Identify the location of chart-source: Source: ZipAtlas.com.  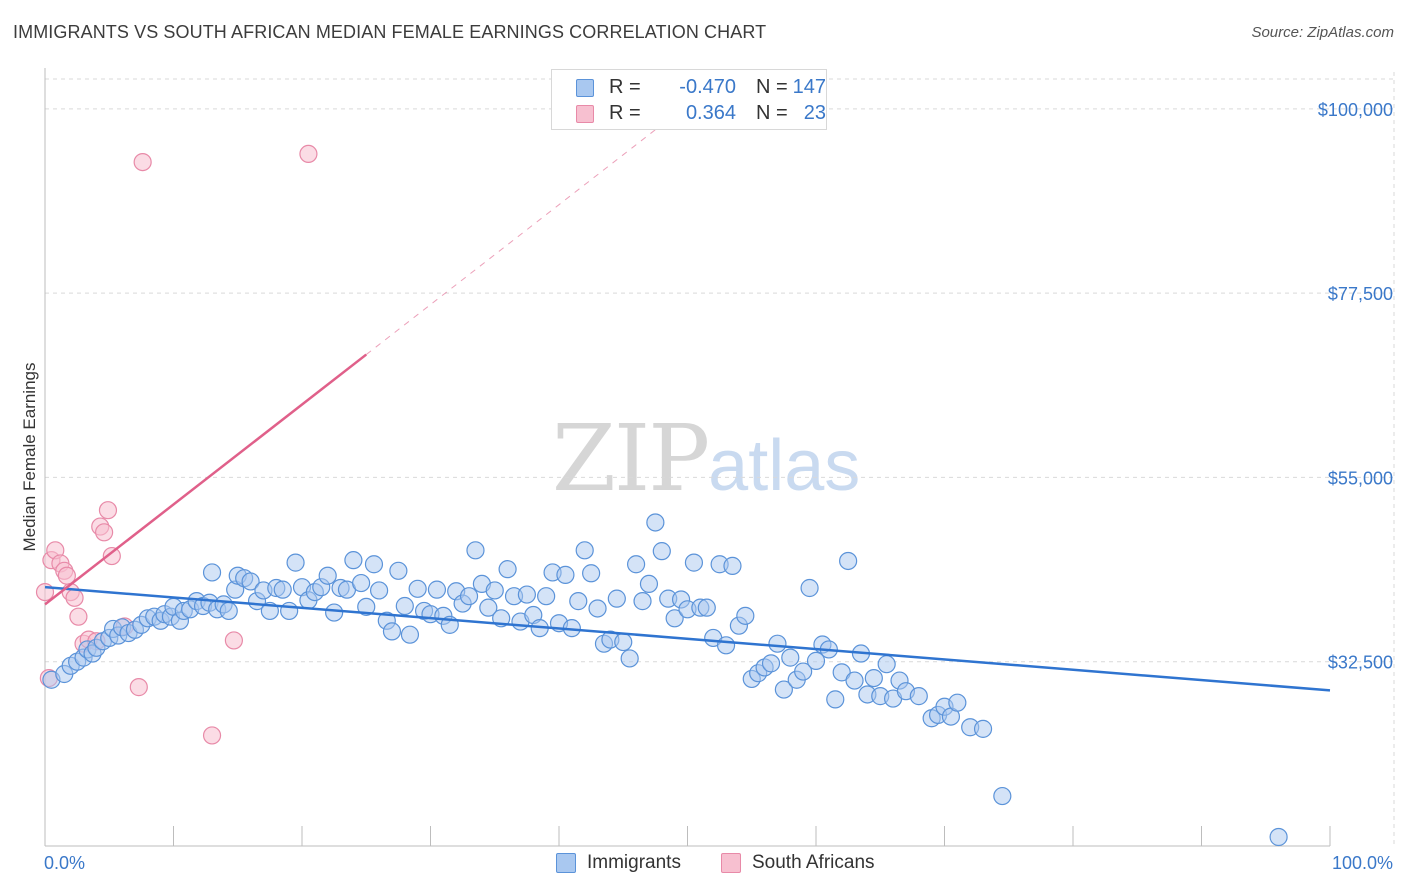
(1322, 32).